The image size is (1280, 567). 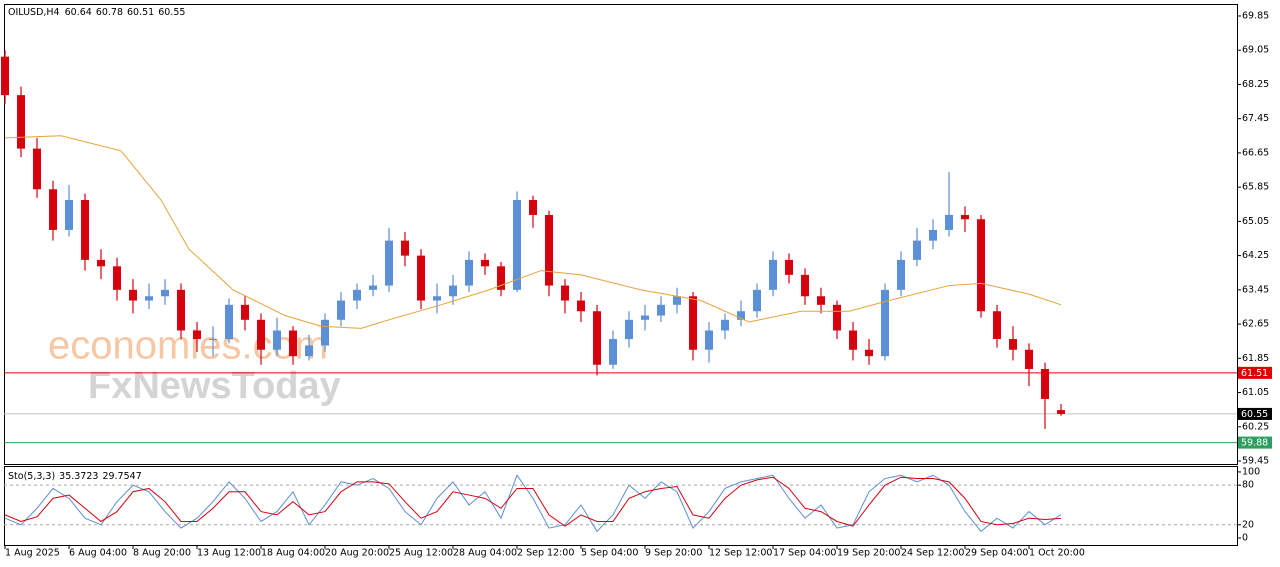 I want to click on y-tick-label: 62.65, so click(x=1255, y=324).